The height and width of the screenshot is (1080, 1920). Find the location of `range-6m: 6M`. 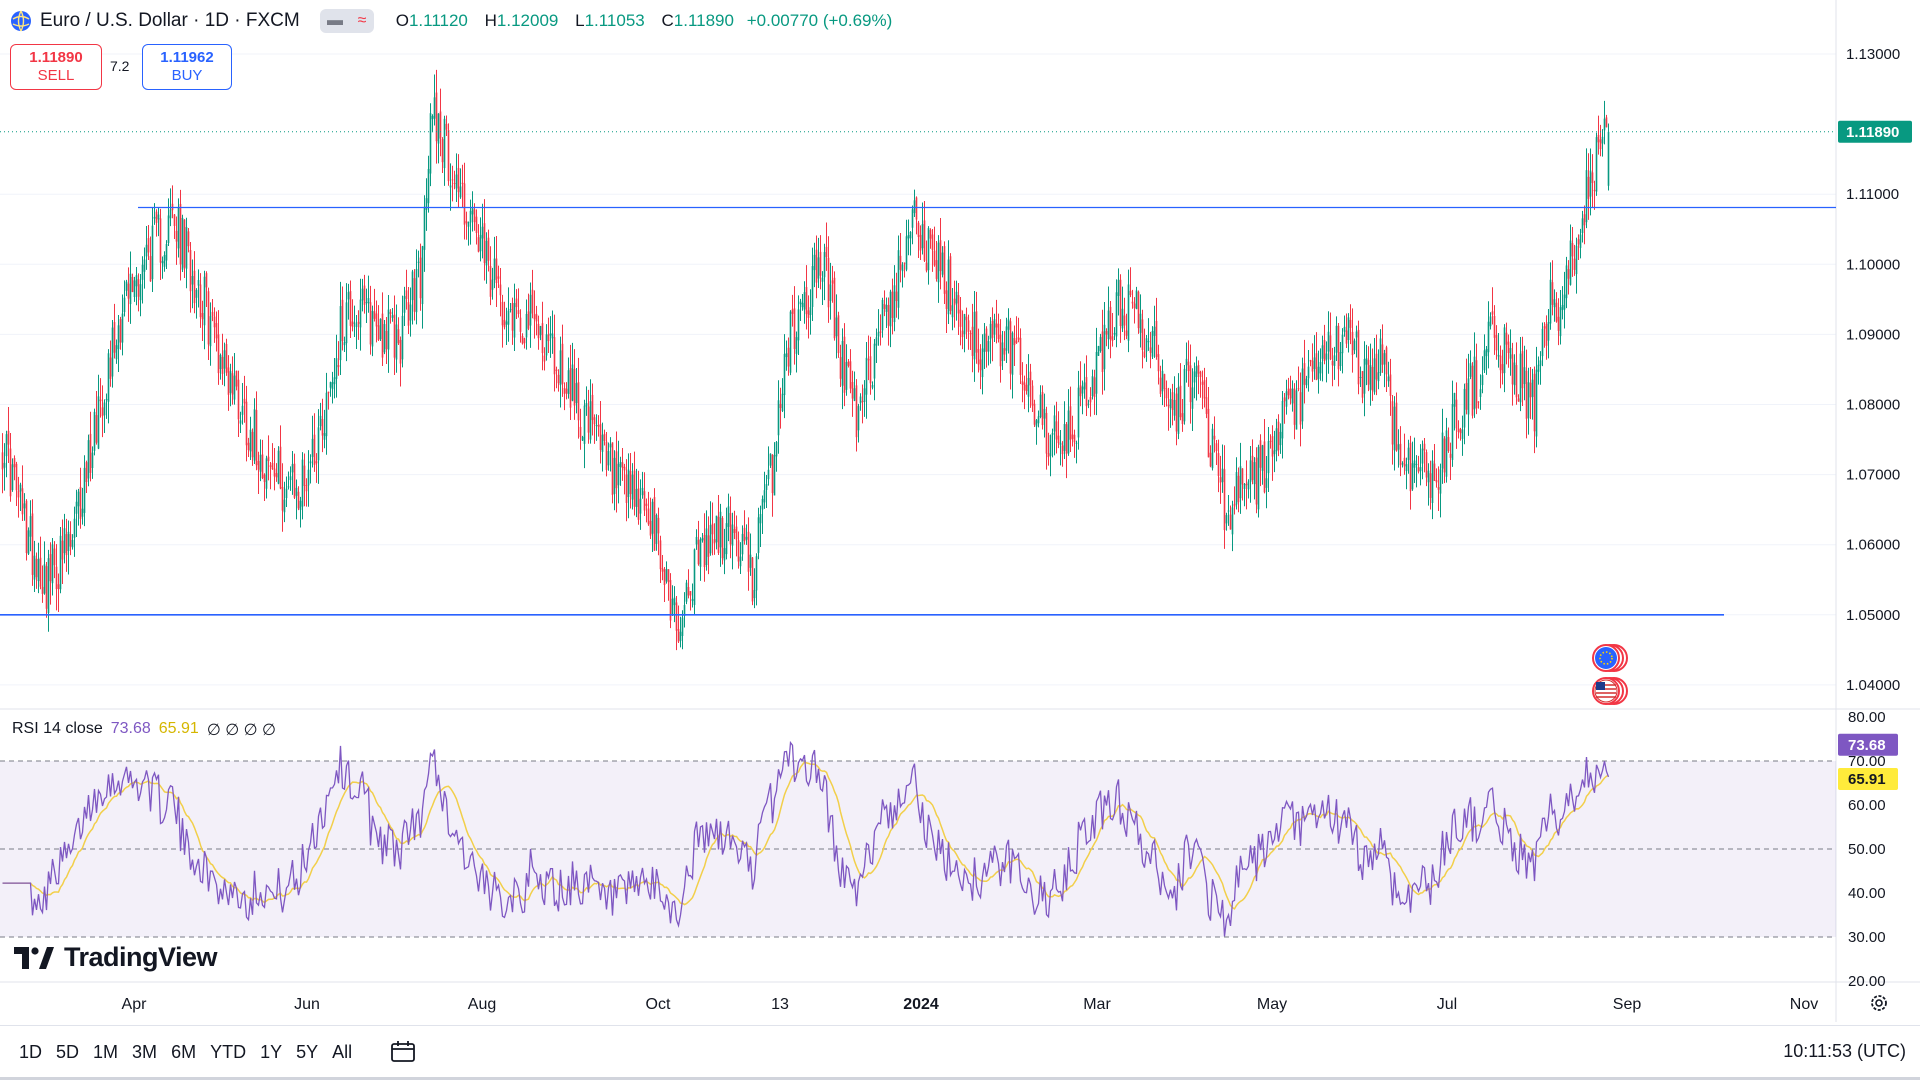

range-6m: 6M is located at coordinates (184, 1051).